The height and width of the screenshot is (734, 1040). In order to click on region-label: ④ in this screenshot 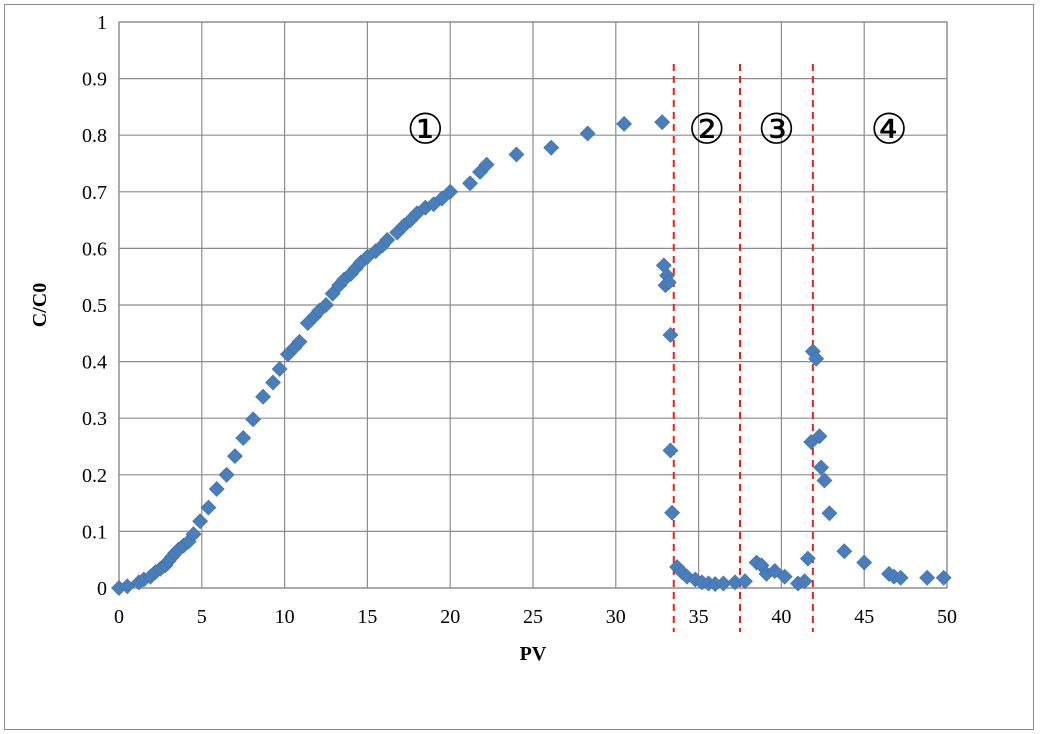, I will do `click(889, 129)`.